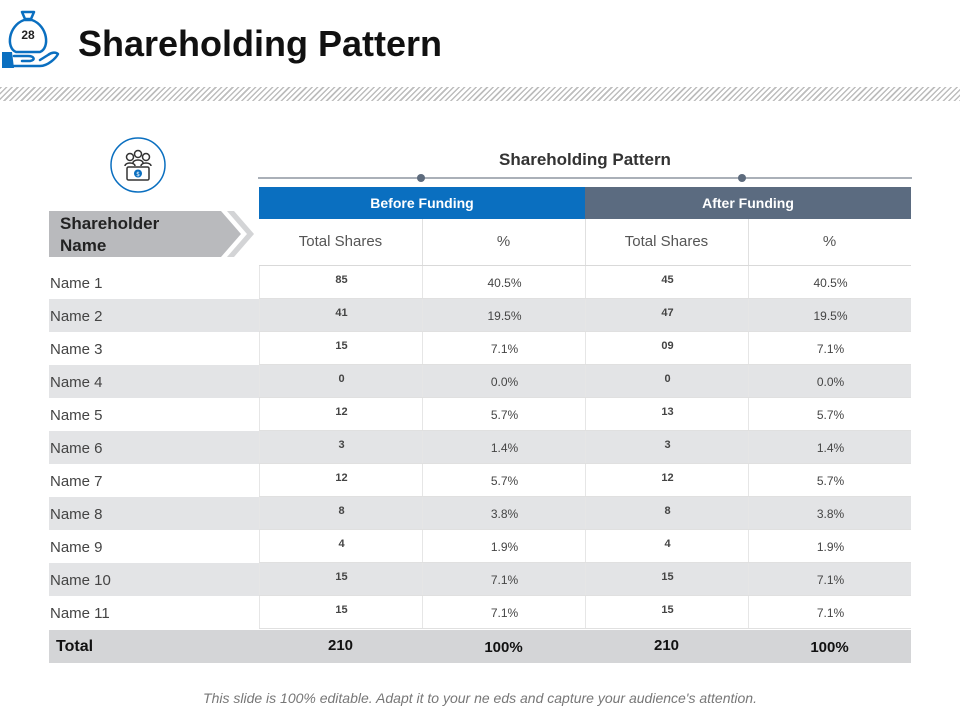  I want to click on shareholder-name-label-shape, so click(151, 234).